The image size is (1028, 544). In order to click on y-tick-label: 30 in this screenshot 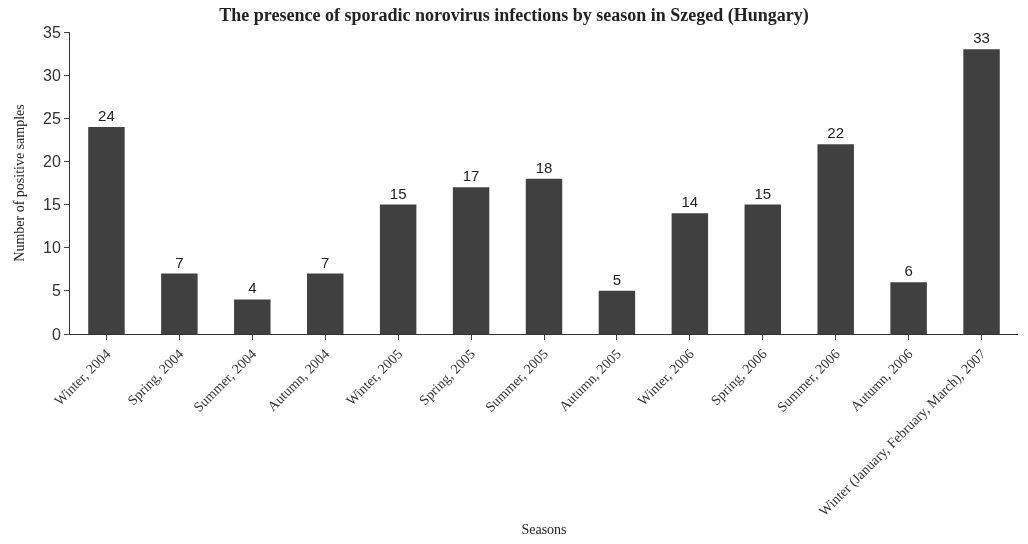, I will do `click(52, 75)`.